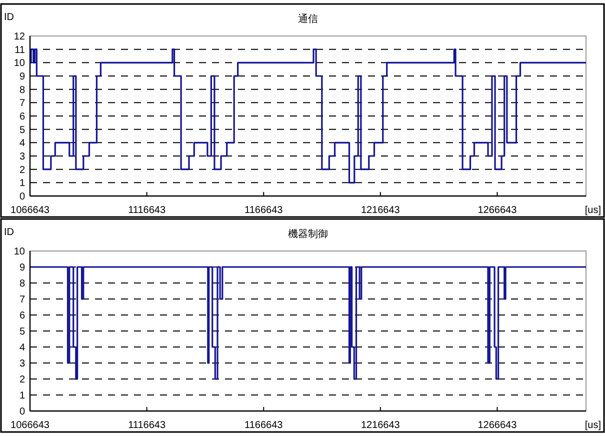 This screenshot has width=605, height=436. What do you see at coordinates (20, 37) in the screenshot?
I see `y-tick-label: 12` at bounding box center [20, 37].